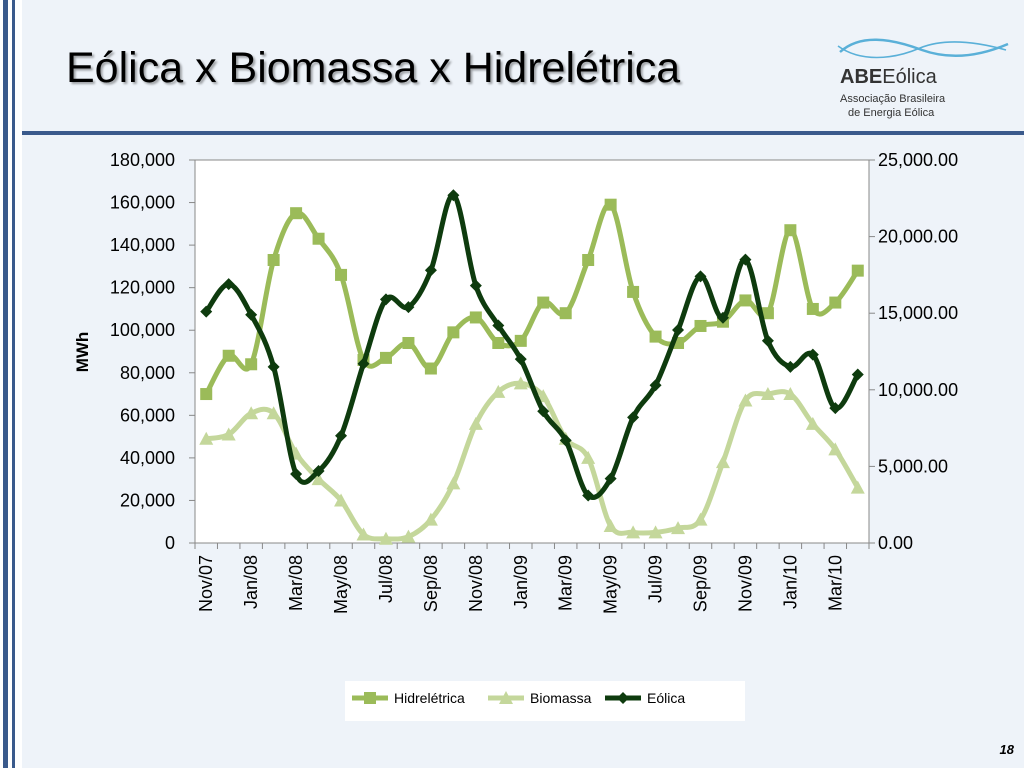 This screenshot has height=768, width=1024. I want to click on logo-eolica-text: Eólica, so click(909, 77).